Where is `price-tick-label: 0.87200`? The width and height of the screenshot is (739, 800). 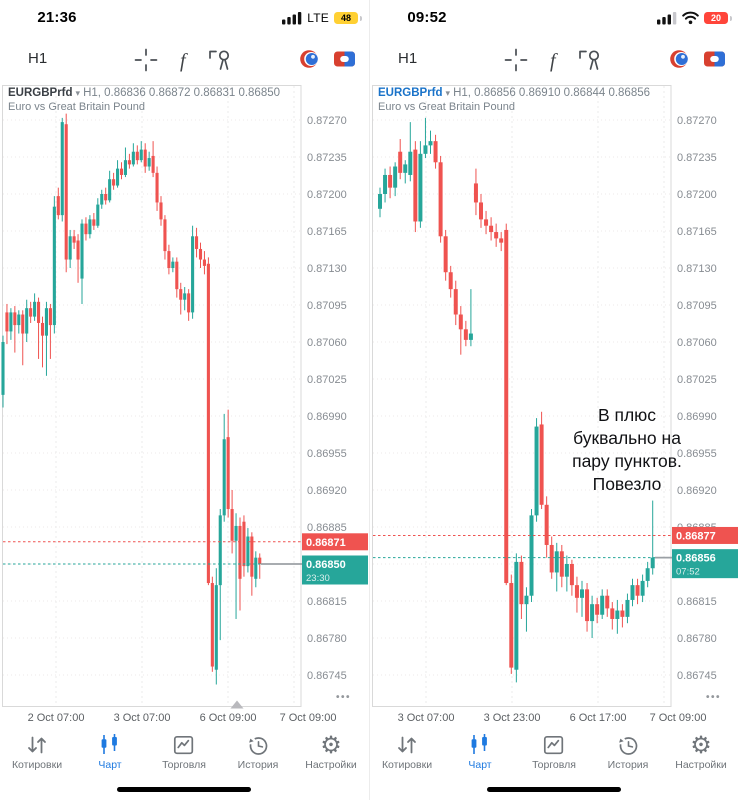 price-tick-label: 0.87200 is located at coordinates (327, 195).